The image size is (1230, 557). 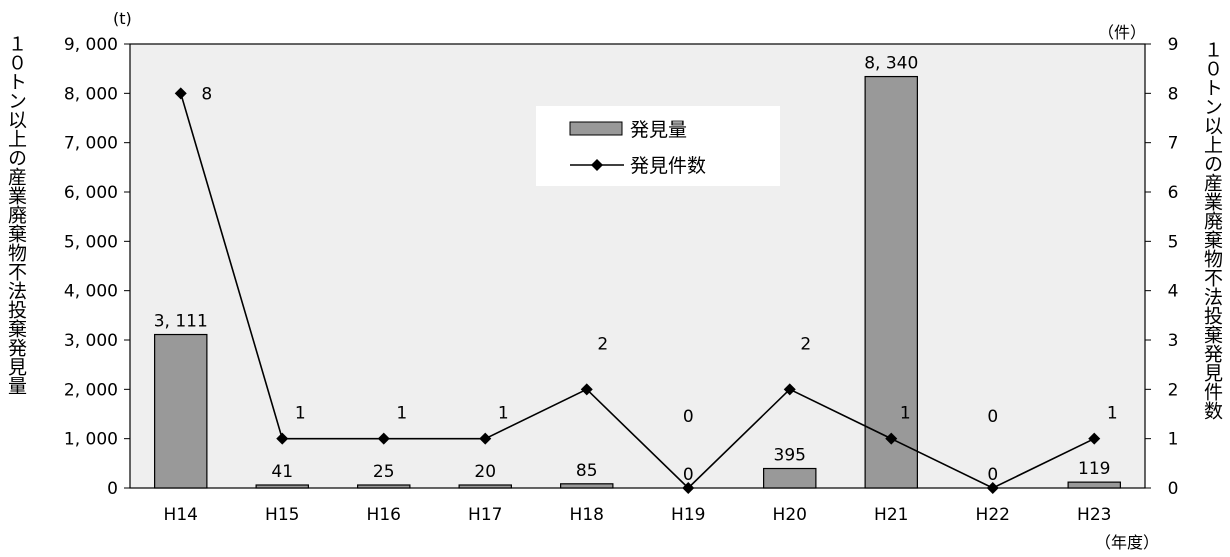 What do you see at coordinates (91, 45) in the screenshot?
I see `left-tick-label: 9, 000` at bounding box center [91, 45].